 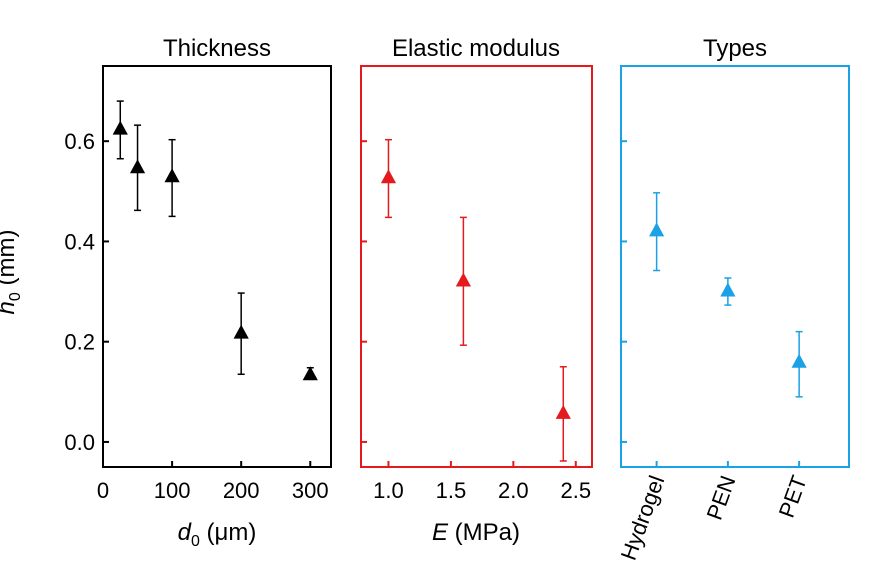 What do you see at coordinates (793, 496) in the screenshot?
I see `x-category-label: PET` at bounding box center [793, 496].